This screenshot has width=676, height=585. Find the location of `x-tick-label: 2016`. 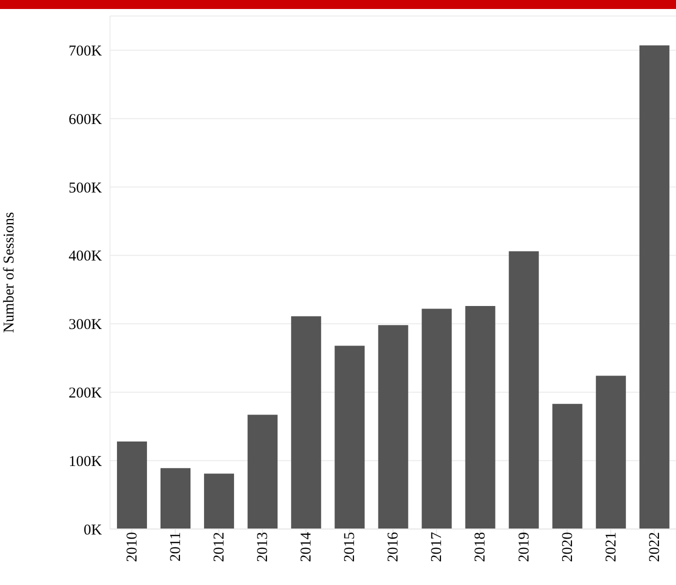

x-tick-label: 2016 is located at coordinates (394, 547).